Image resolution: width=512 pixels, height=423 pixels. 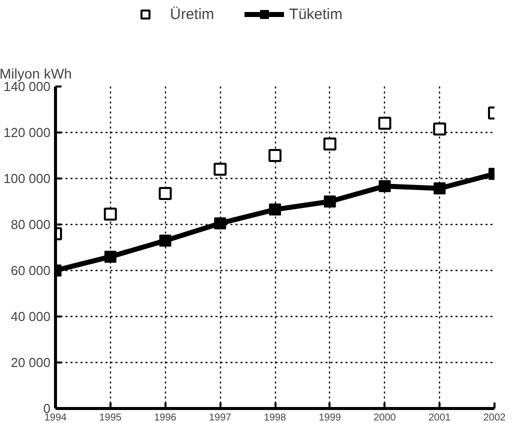 What do you see at coordinates (165, 417) in the screenshot?
I see `x-tick-label: 1996` at bounding box center [165, 417].